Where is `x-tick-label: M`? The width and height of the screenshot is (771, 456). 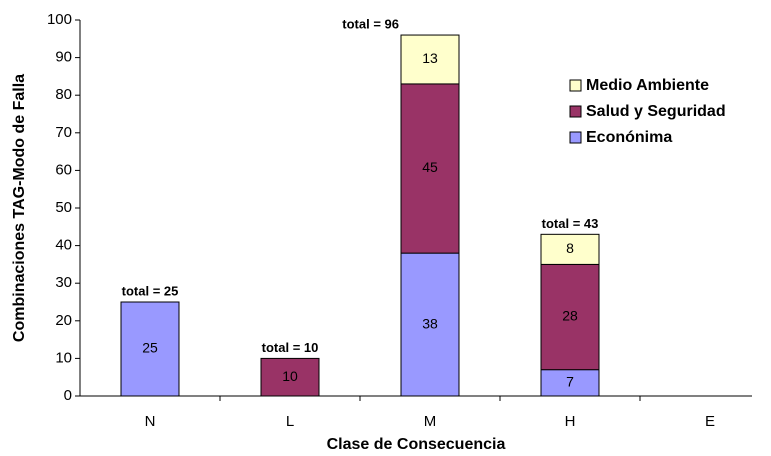 x-tick-label: M is located at coordinates (430, 421).